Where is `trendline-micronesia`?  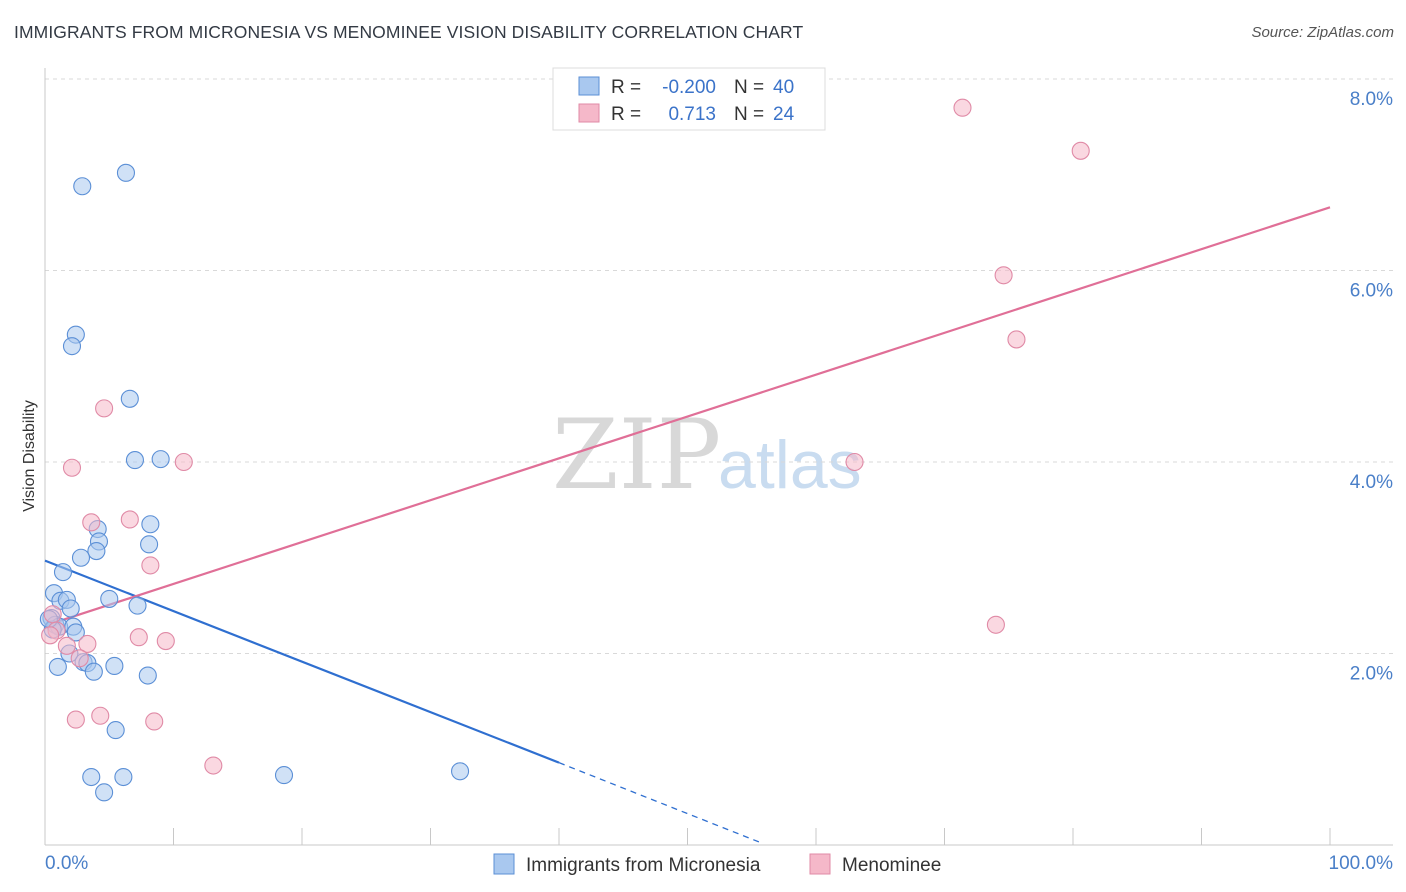 trendline-micronesia is located at coordinates (302, 661).